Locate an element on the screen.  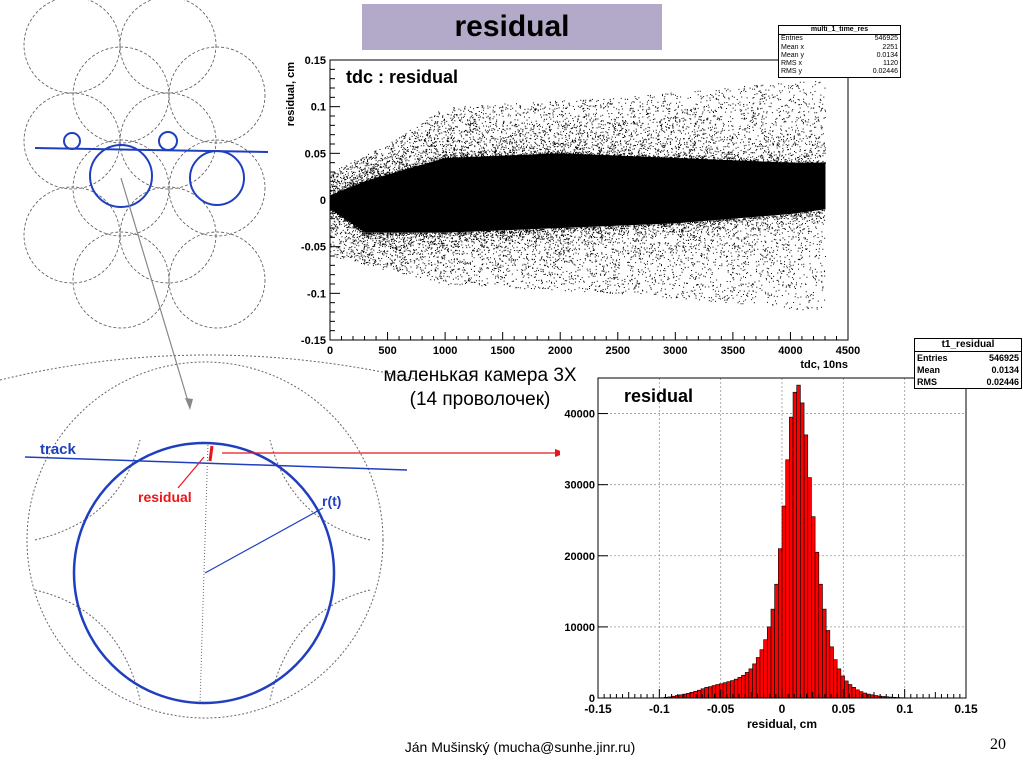
scatter-x-tick-label: 4000 is located at coordinates (790, 351).